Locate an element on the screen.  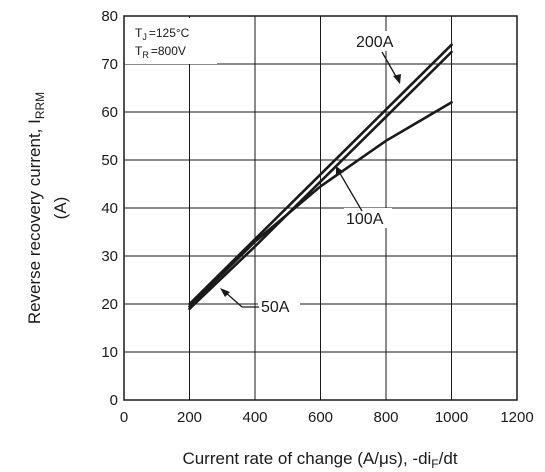
y-tick-label: 70 is located at coordinates (109, 64).